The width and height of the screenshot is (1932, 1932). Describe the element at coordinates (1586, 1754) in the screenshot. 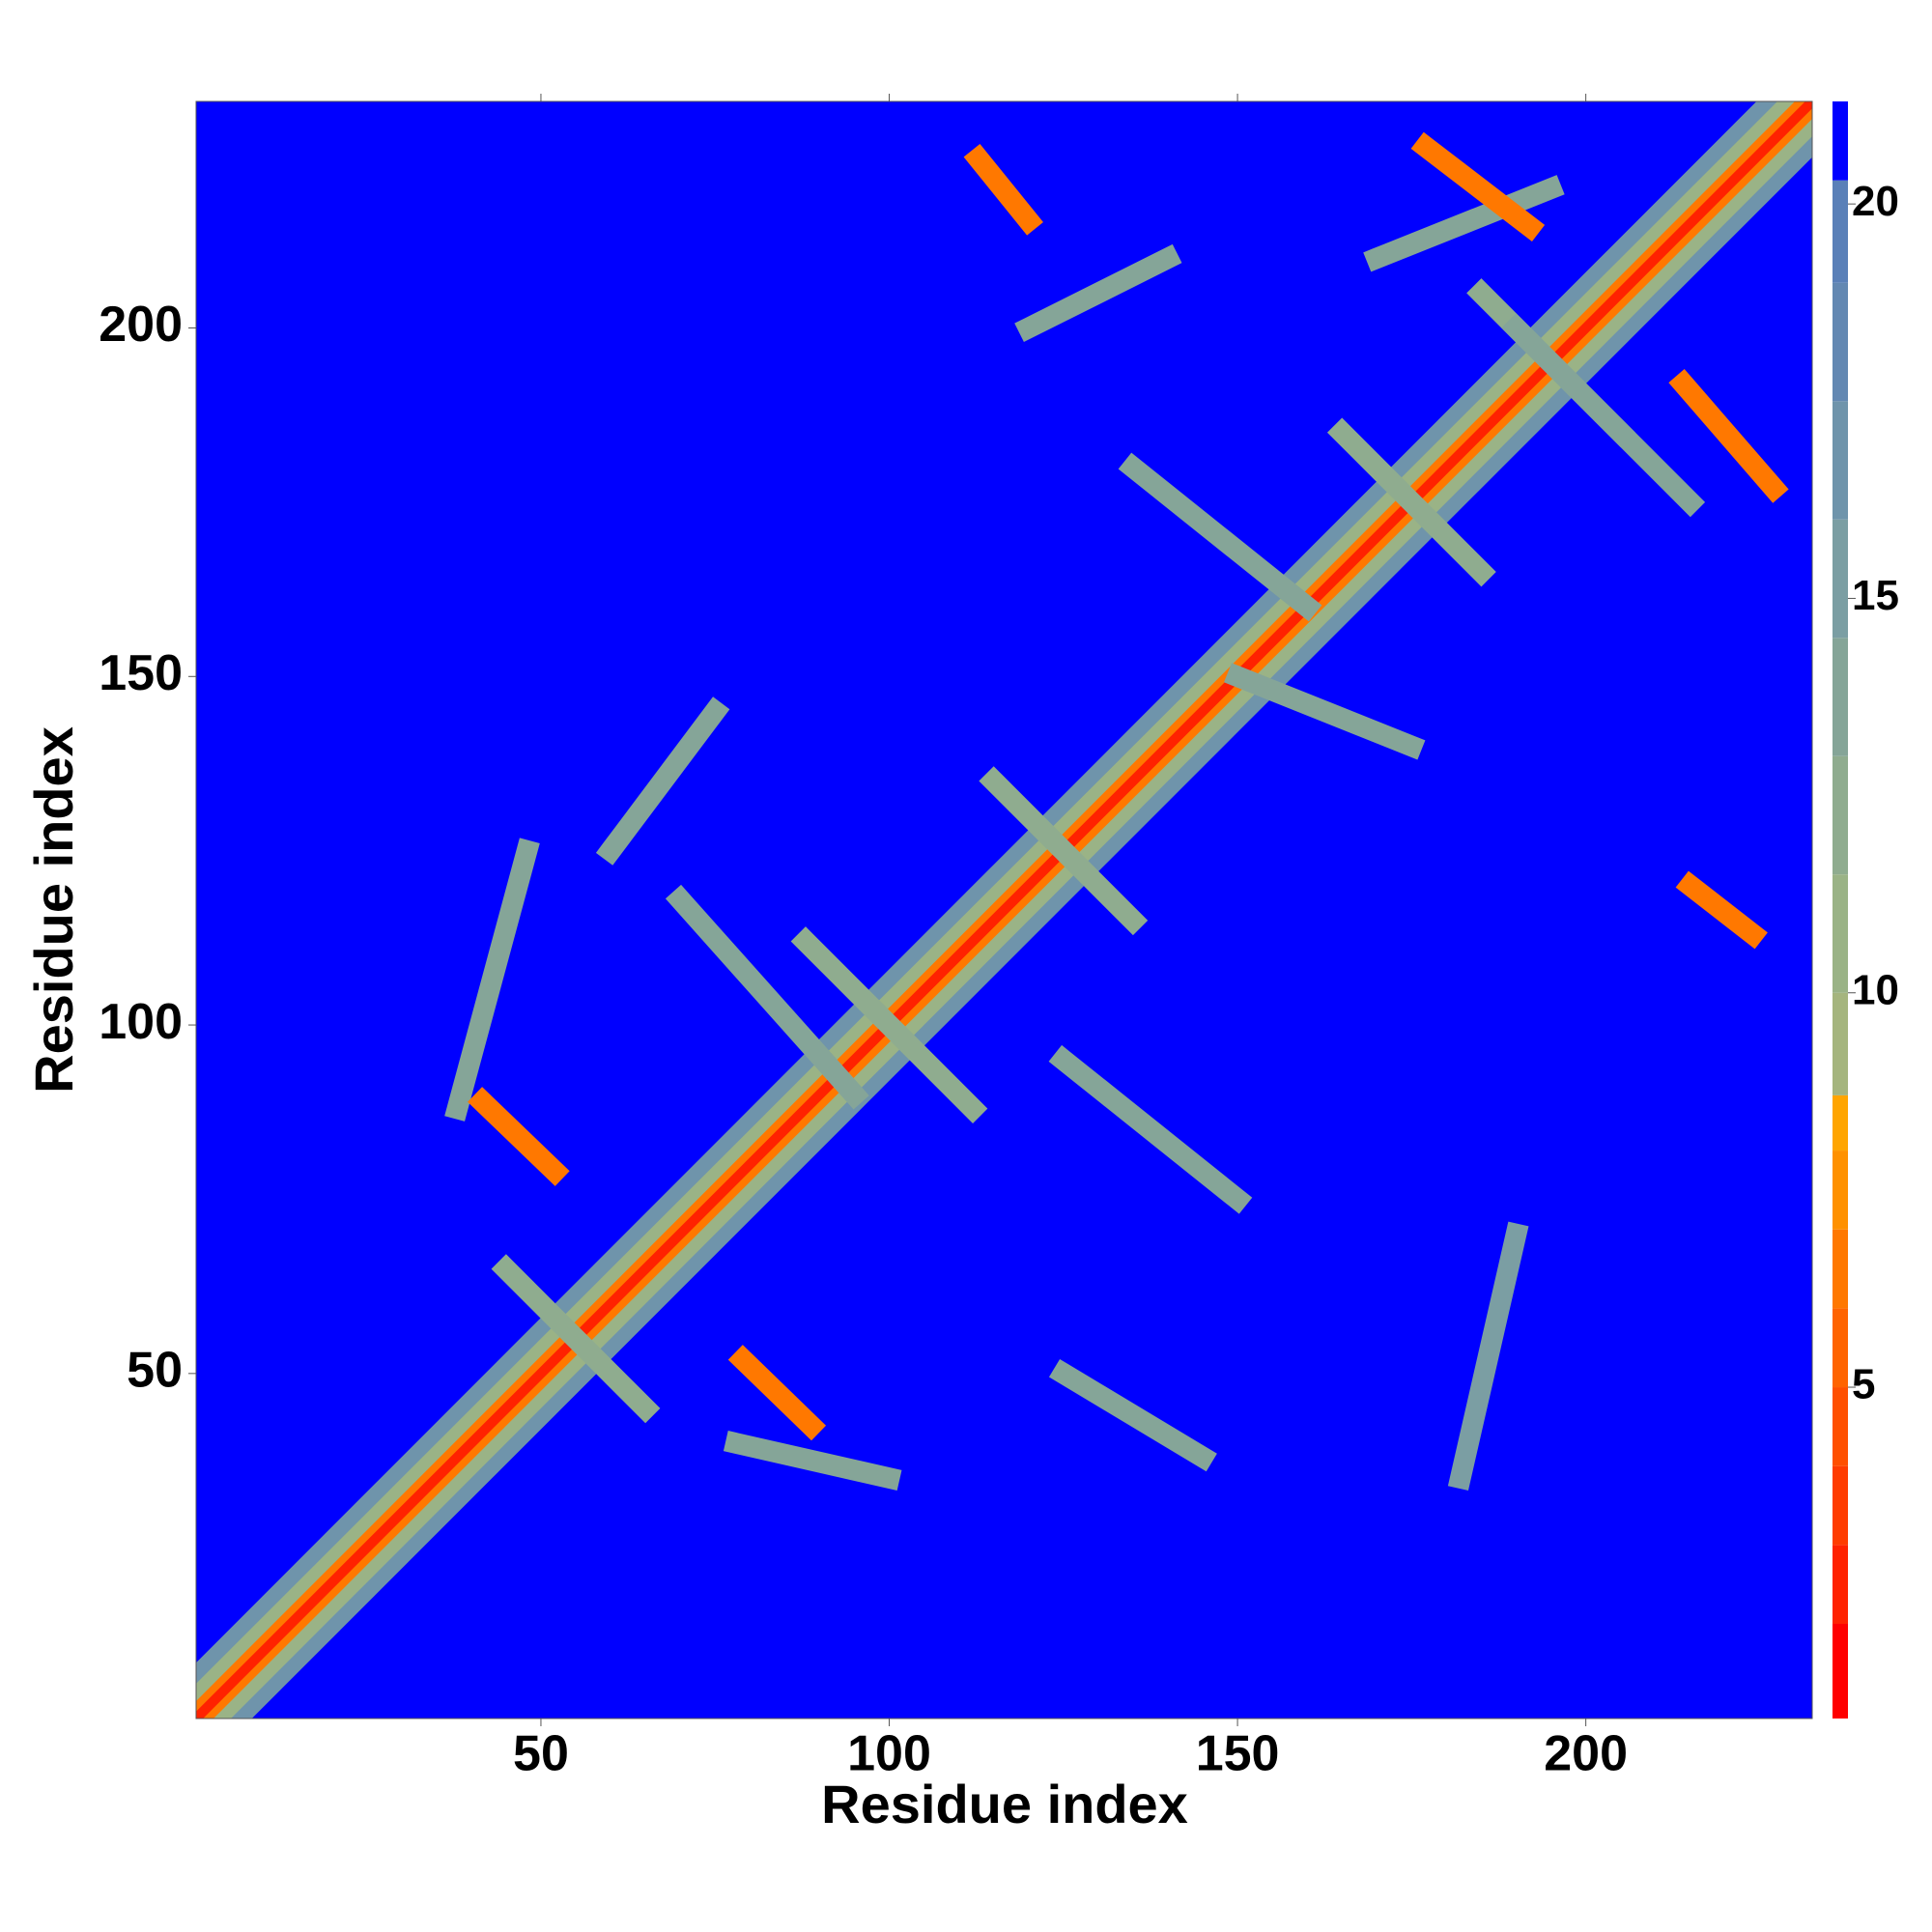

I see `x-tick-label: 200` at that location.